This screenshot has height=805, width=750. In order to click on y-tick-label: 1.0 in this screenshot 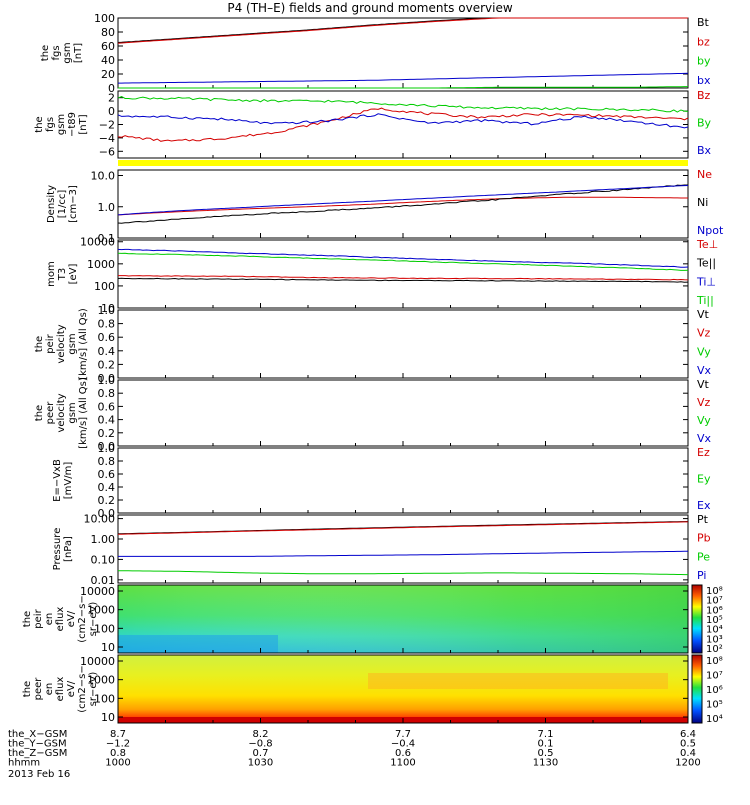, I will do `click(107, 448)`.